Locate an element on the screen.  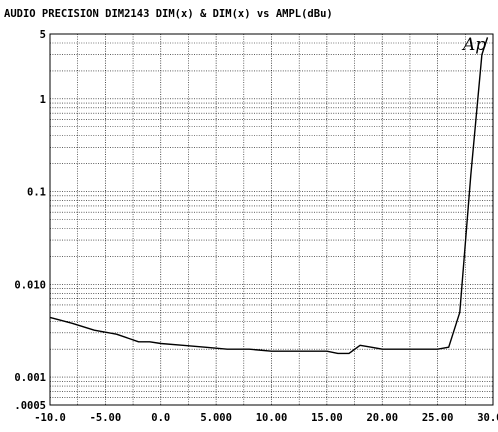
y-tick-label: 5 is located at coordinates (43, 35).